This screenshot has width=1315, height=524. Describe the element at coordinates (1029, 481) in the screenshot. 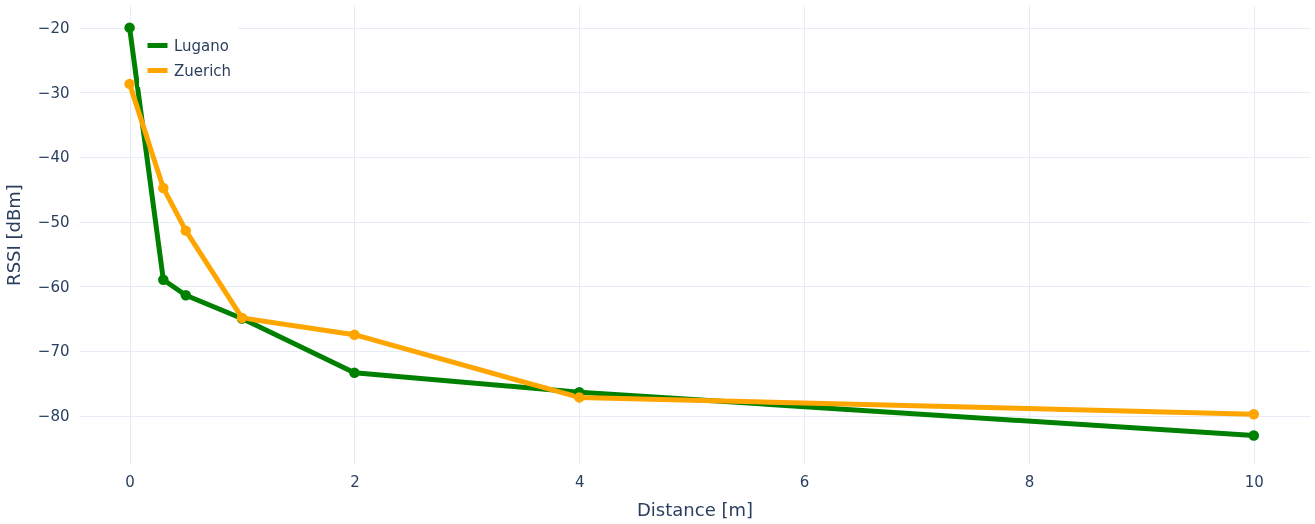

I see `x-tick-label: 8` at that location.